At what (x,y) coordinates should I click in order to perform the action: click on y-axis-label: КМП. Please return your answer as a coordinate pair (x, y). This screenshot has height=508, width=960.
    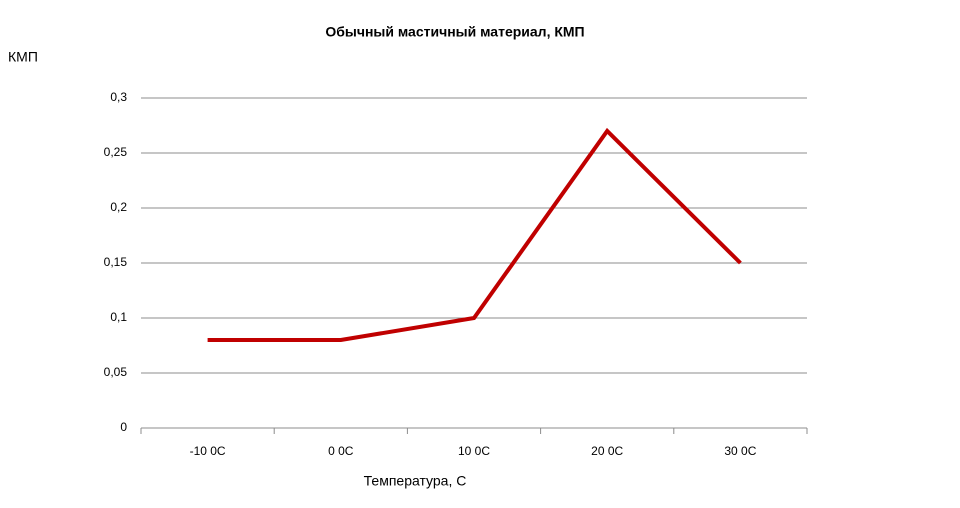
    Looking at the image, I should click on (23, 57).